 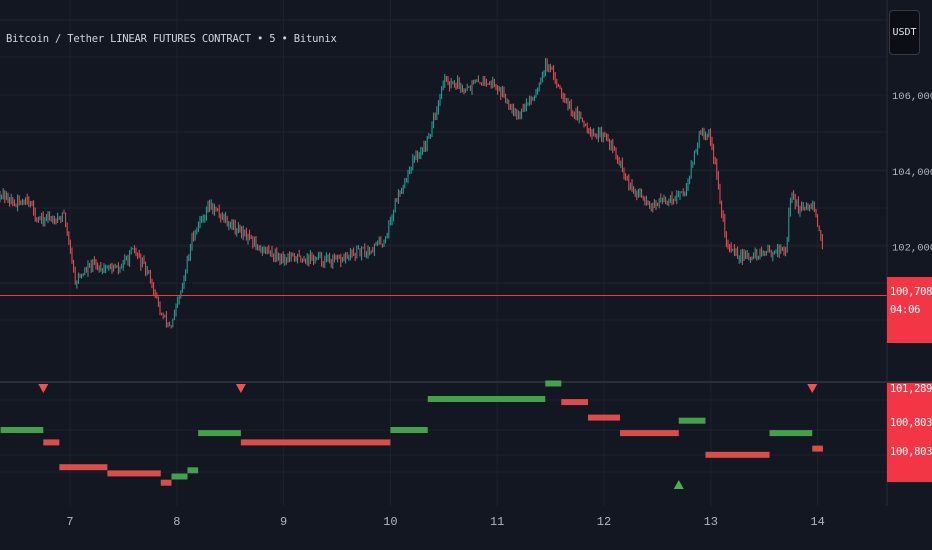 I want to click on time-axis-tick-label: 9, so click(x=283, y=522).